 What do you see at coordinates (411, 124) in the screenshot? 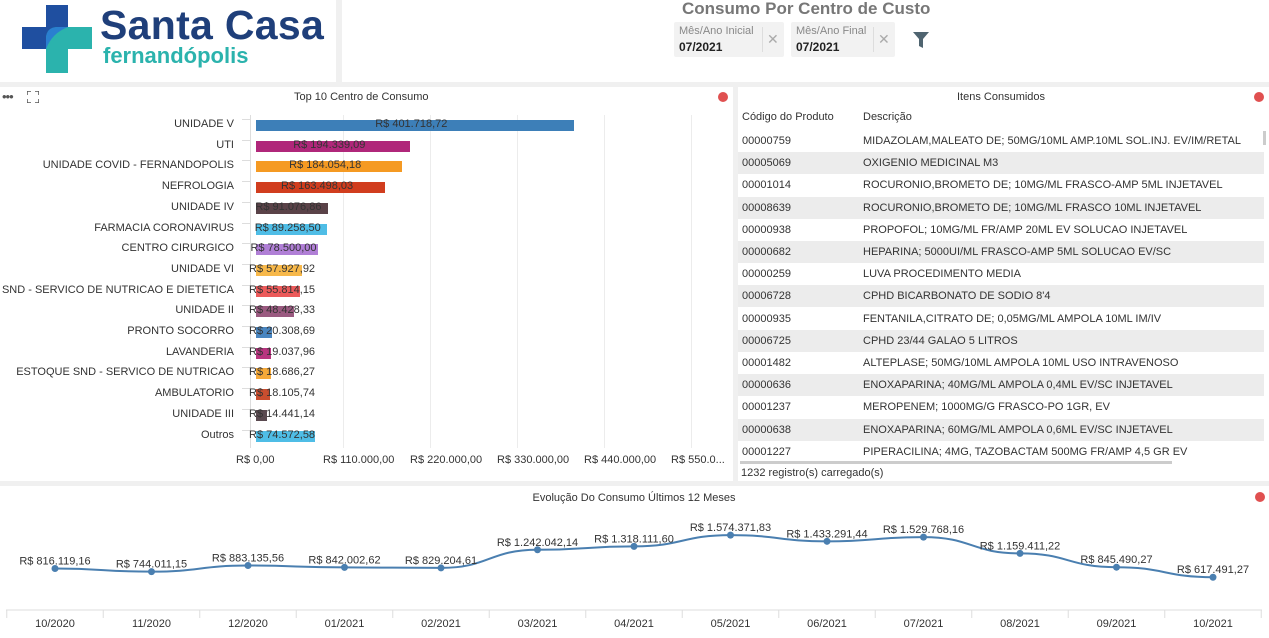
I see `bar-value-label: R$ 401.718,72` at bounding box center [411, 124].